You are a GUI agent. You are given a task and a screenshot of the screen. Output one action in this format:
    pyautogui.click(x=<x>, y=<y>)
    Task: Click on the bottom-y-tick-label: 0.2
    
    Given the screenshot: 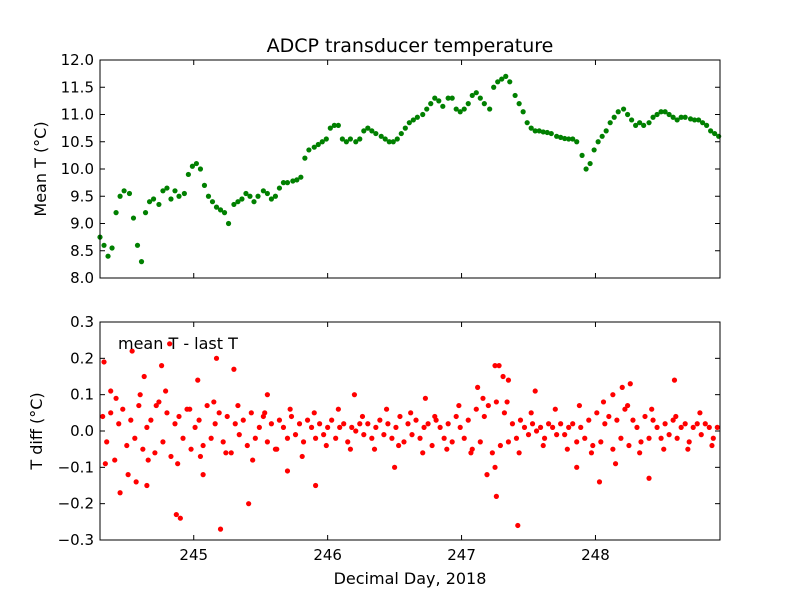 What is the action you would take?
    pyautogui.click(x=82, y=358)
    